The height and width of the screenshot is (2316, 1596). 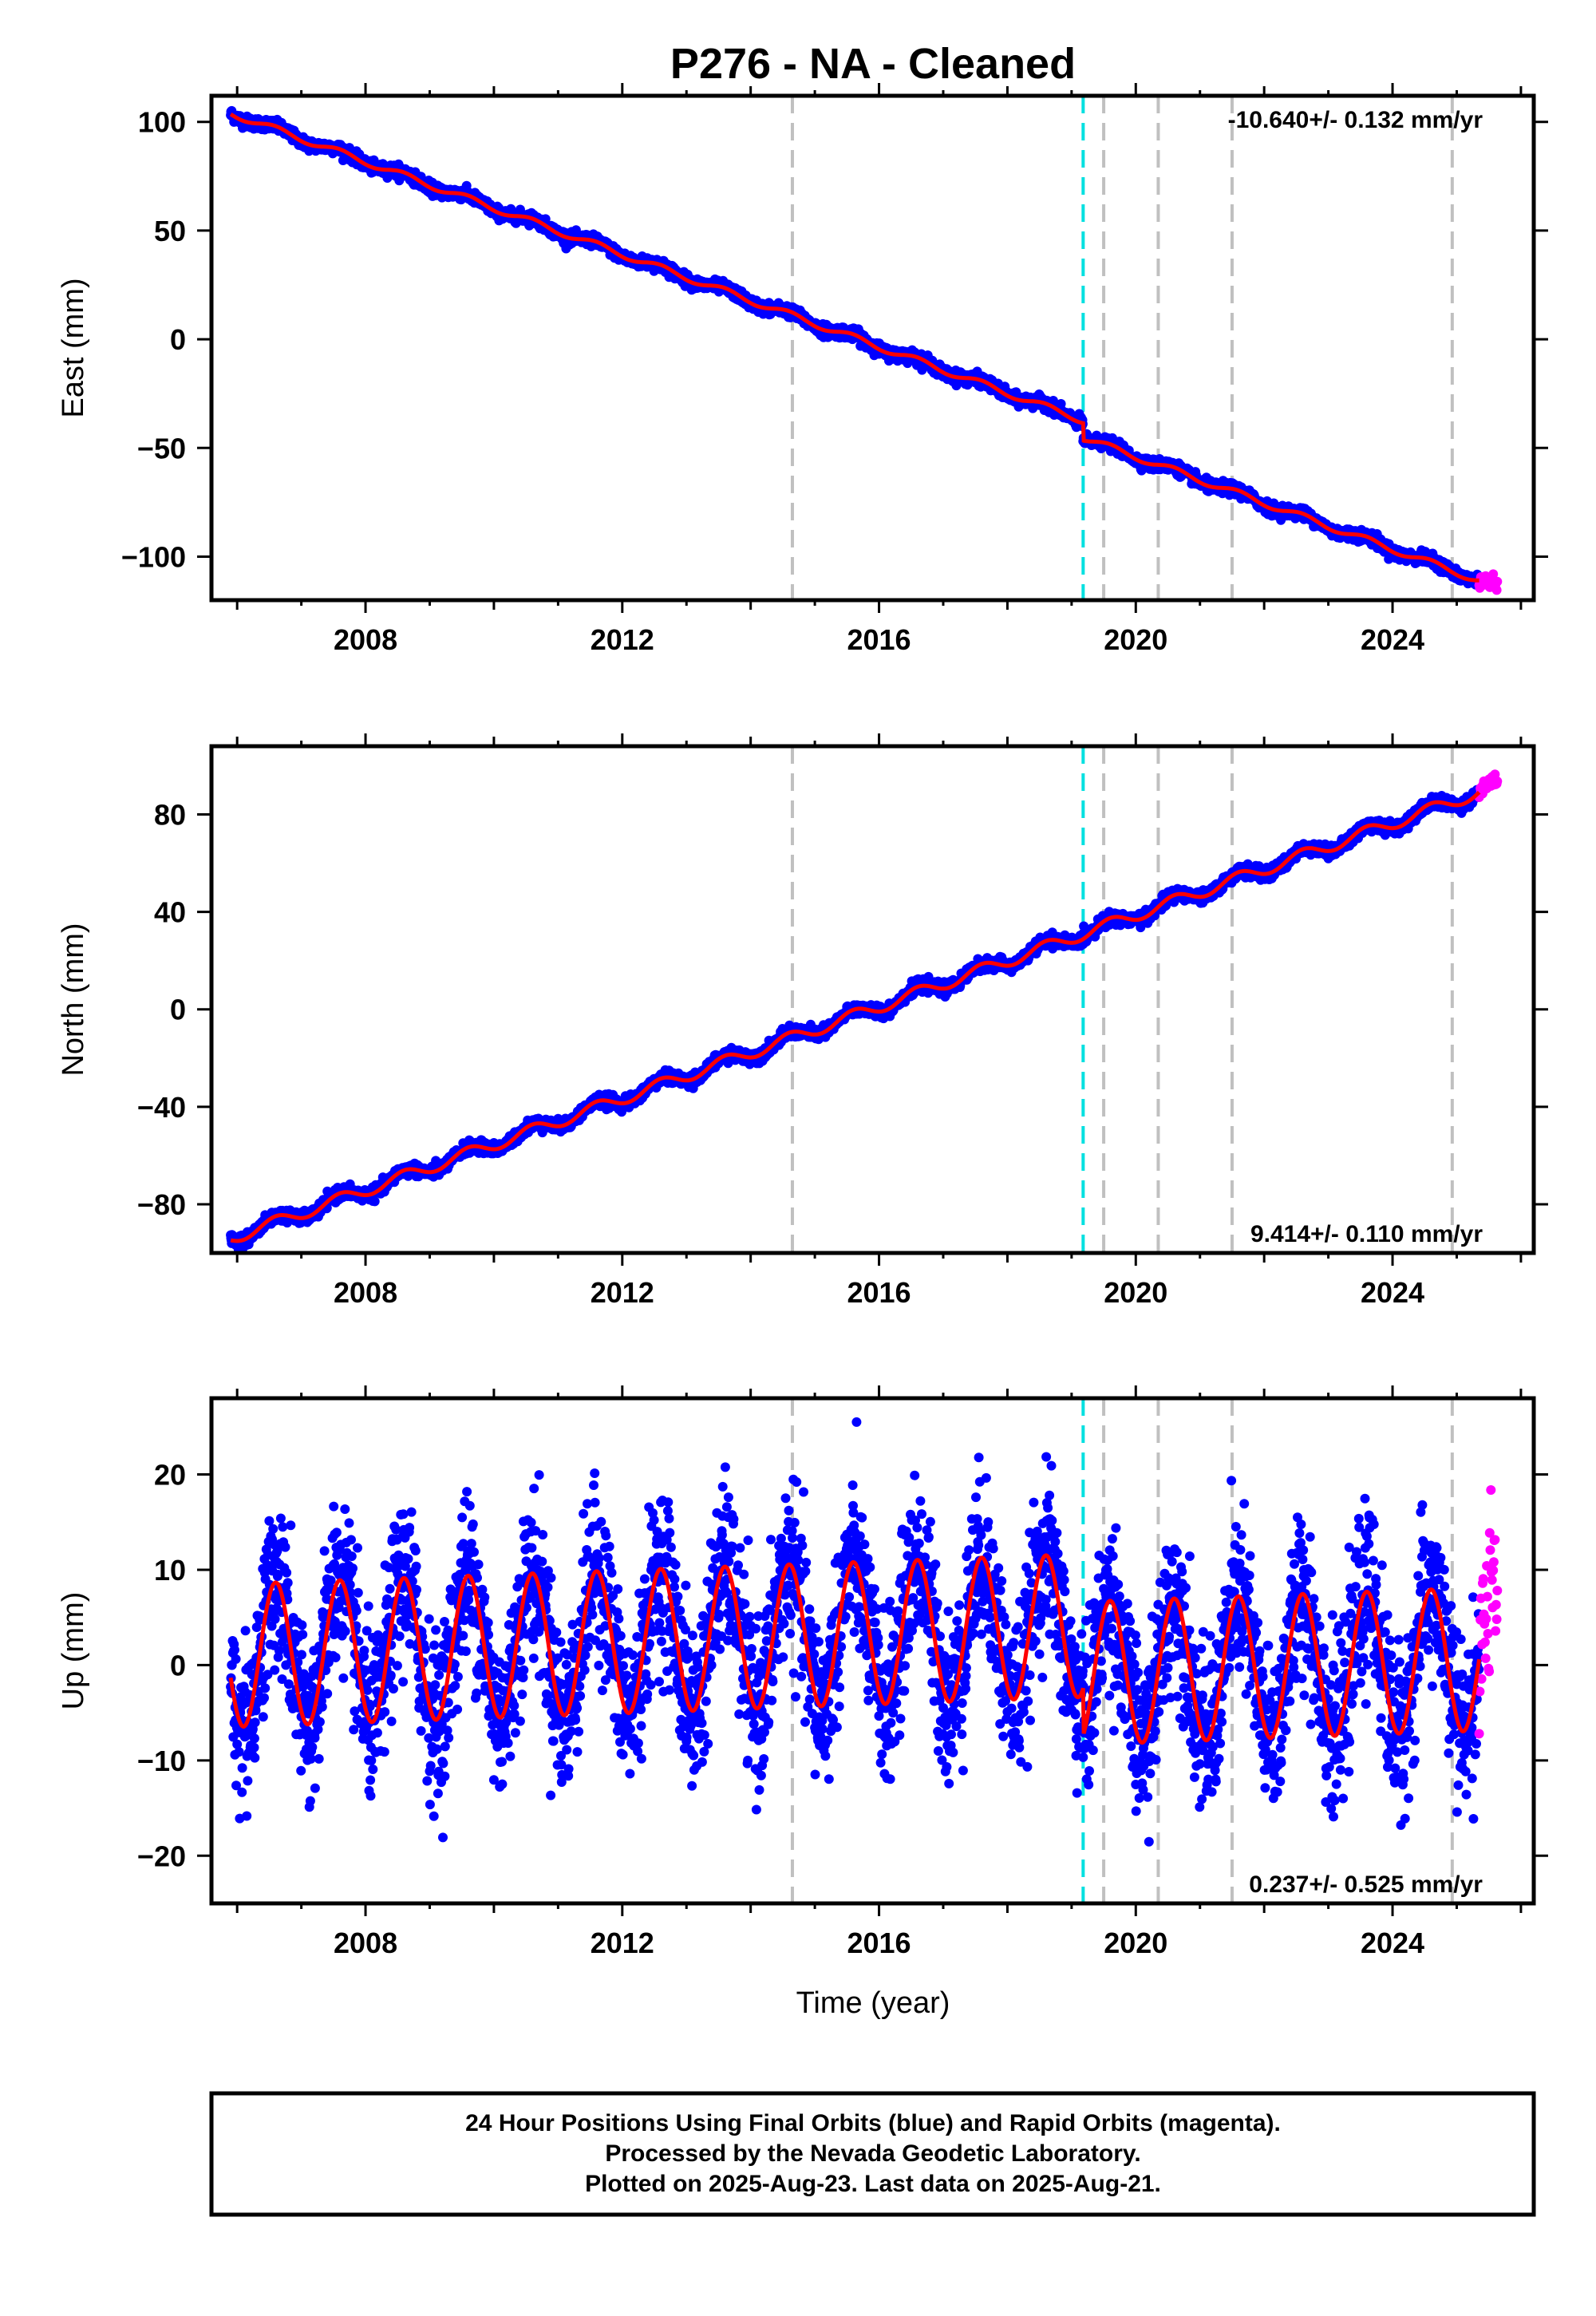 I want to click on x-tick-label: 2020, so click(x=1135, y=639).